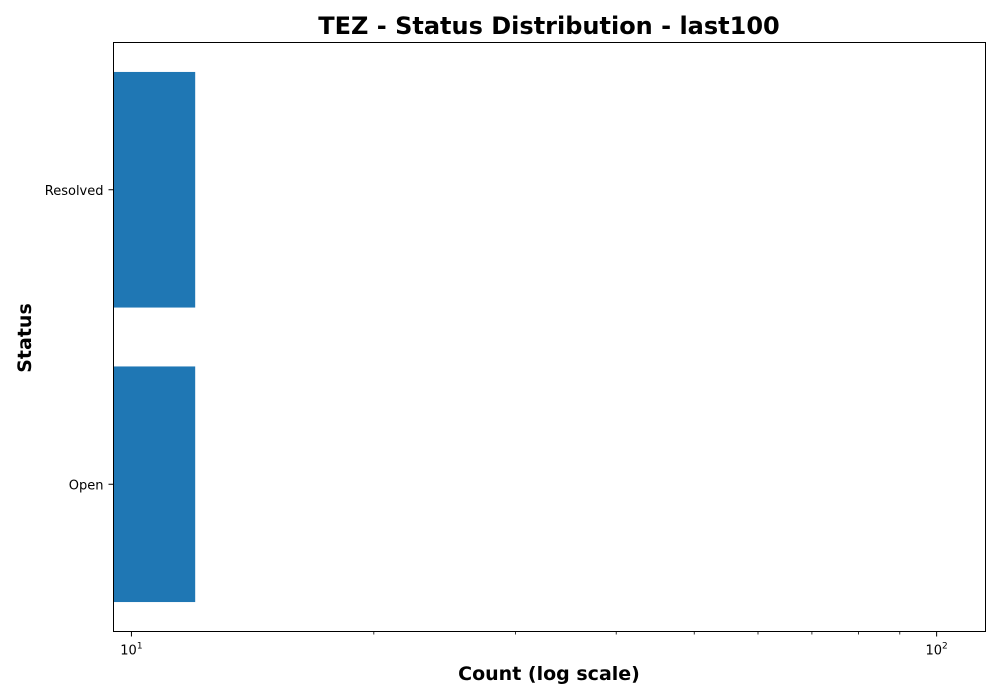 Image resolution: width=1000 pixels, height=700 pixels. What do you see at coordinates (25, 338) in the screenshot?
I see `y-axis-label: Status` at bounding box center [25, 338].